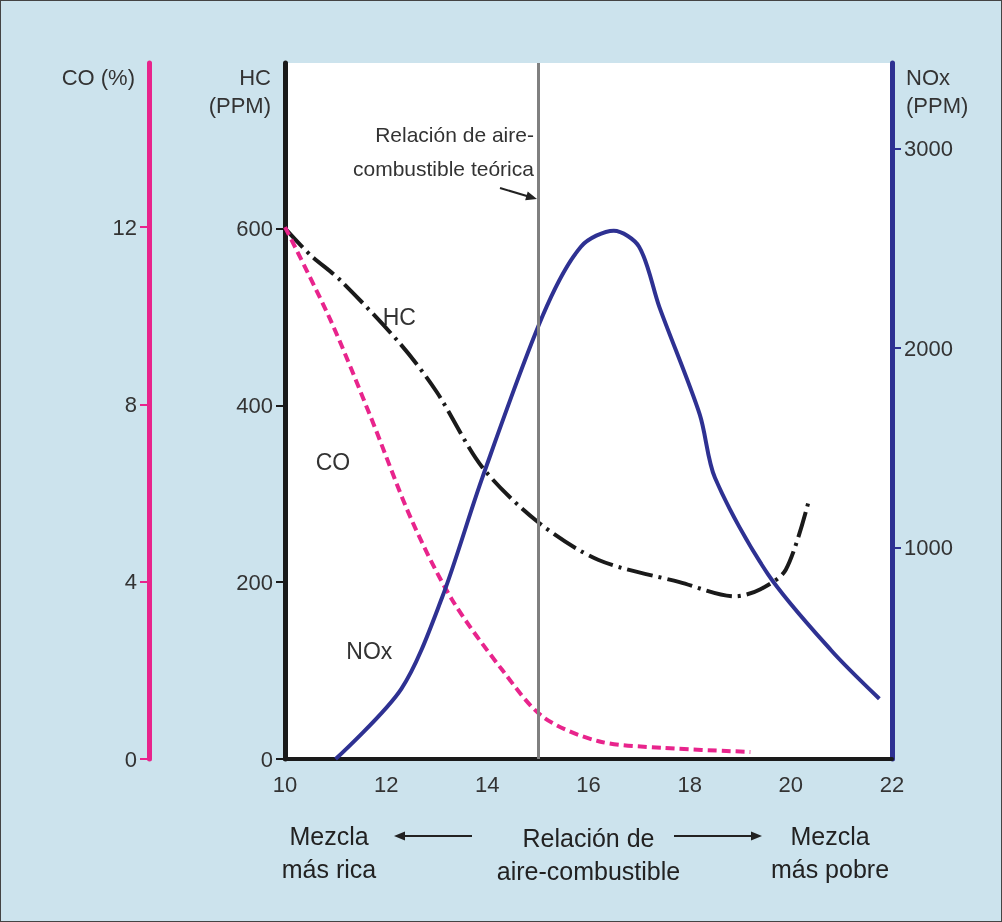 The image size is (1002, 922). Describe the element at coordinates (791, 784) in the screenshot. I see `x-tick-label: 20` at that location.